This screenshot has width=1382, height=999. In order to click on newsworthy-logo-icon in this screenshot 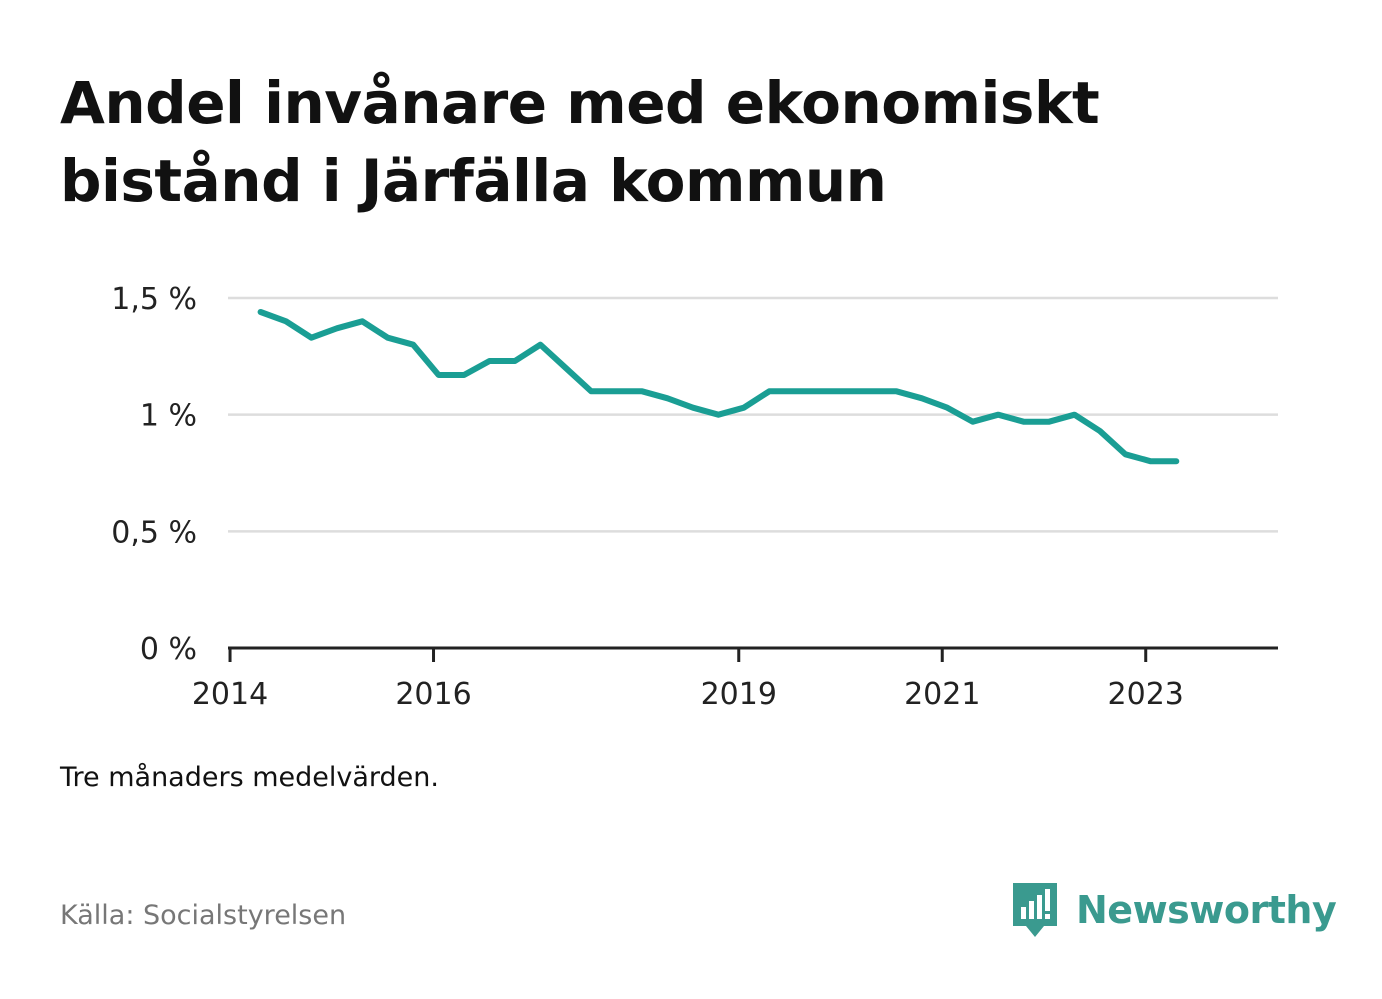, I will do `click(1035, 910)`.